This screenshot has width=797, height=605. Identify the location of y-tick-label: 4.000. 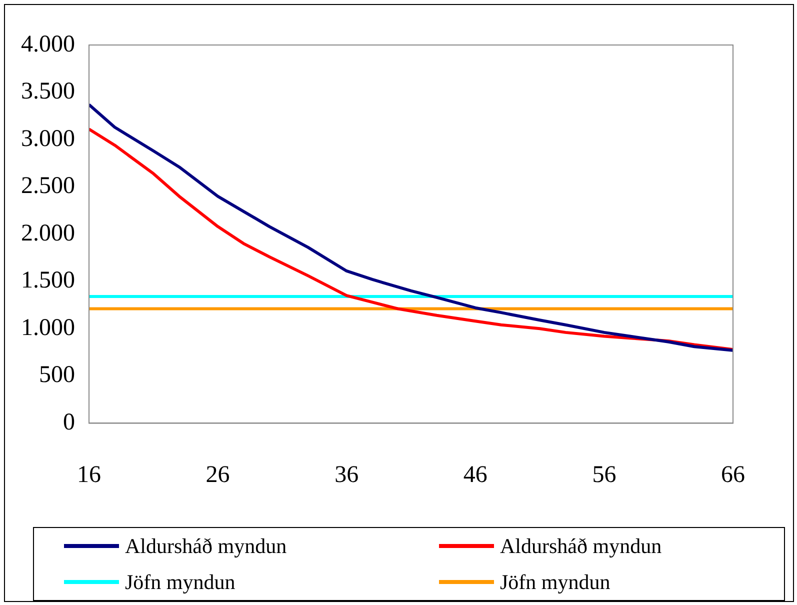
(48, 44).